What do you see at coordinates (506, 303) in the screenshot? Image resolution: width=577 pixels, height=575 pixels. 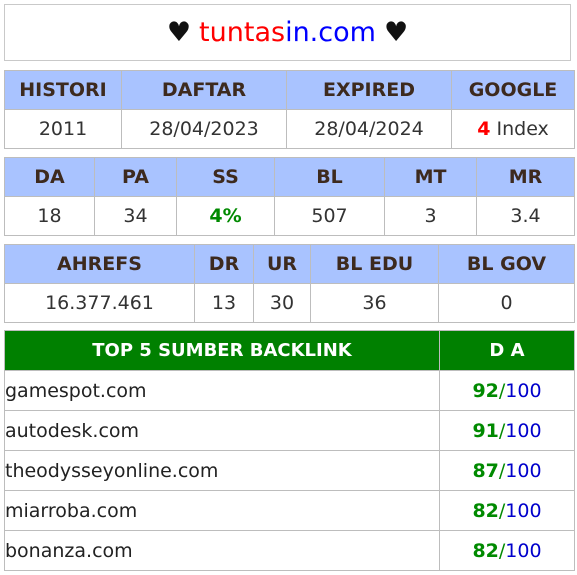 I see `bl-gov-value: 0` at bounding box center [506, 303].